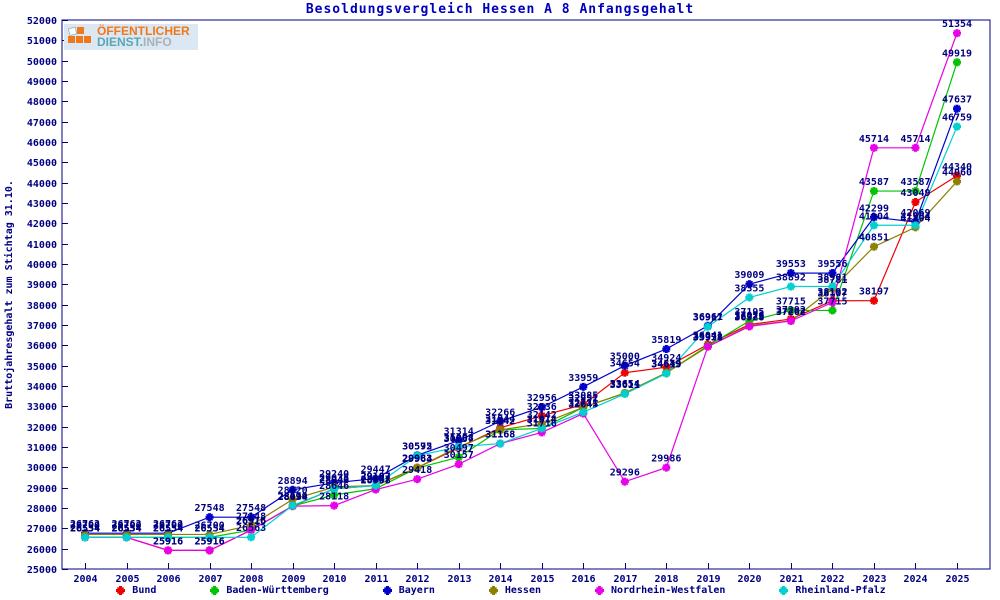 The image size is (1000, 600). I want to click on data-point-label: 32536, so click(542, 407).